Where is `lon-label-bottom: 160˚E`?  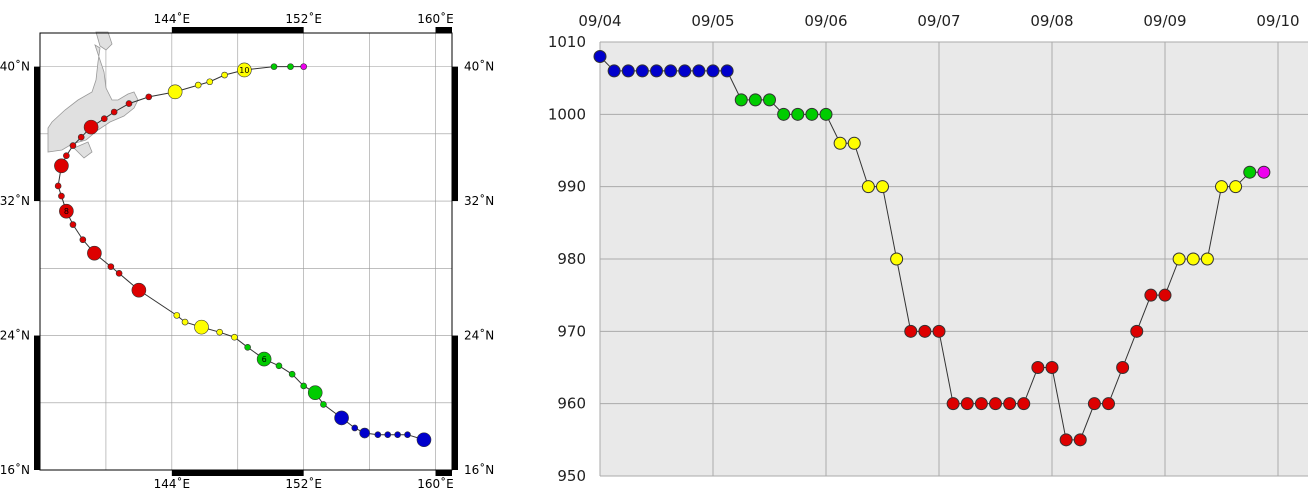 lon-label-bottom: 160˚E is located at coordinates (435, 482).